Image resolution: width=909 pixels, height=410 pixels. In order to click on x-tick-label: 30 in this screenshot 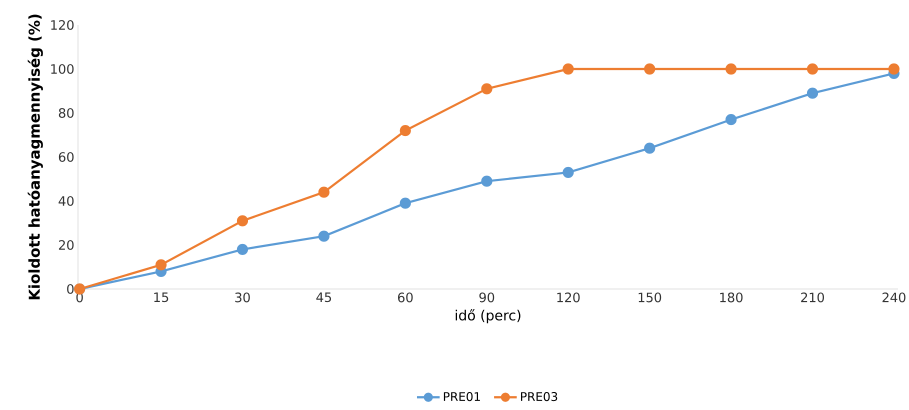, I will do `click(242, 297)`.